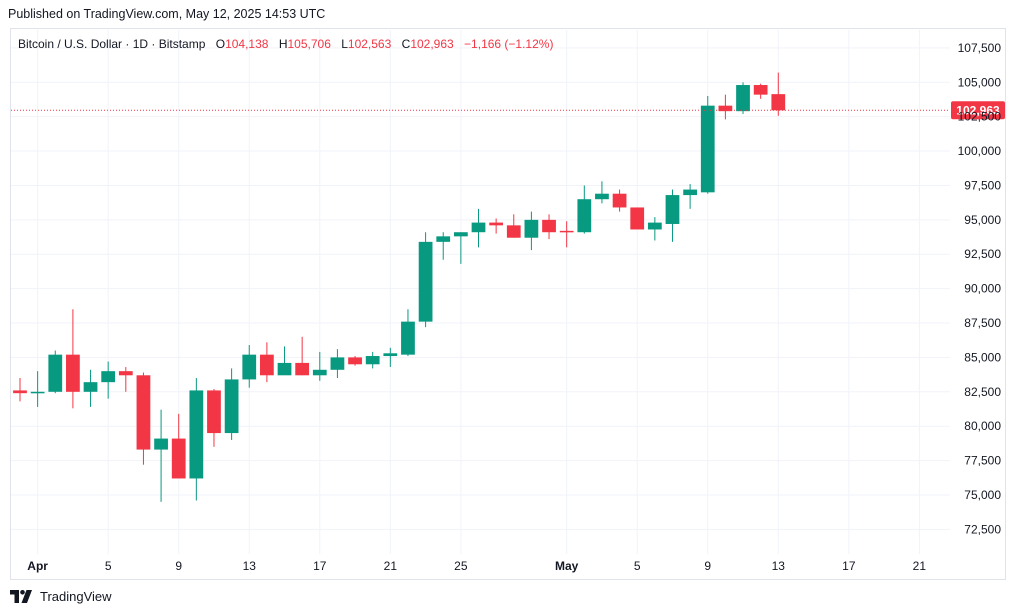 This screenshot has height=615, width=1024. Describe the element at coordinates (461, 566) in the screenshot. I see `date-tick-label: 25` at that location.